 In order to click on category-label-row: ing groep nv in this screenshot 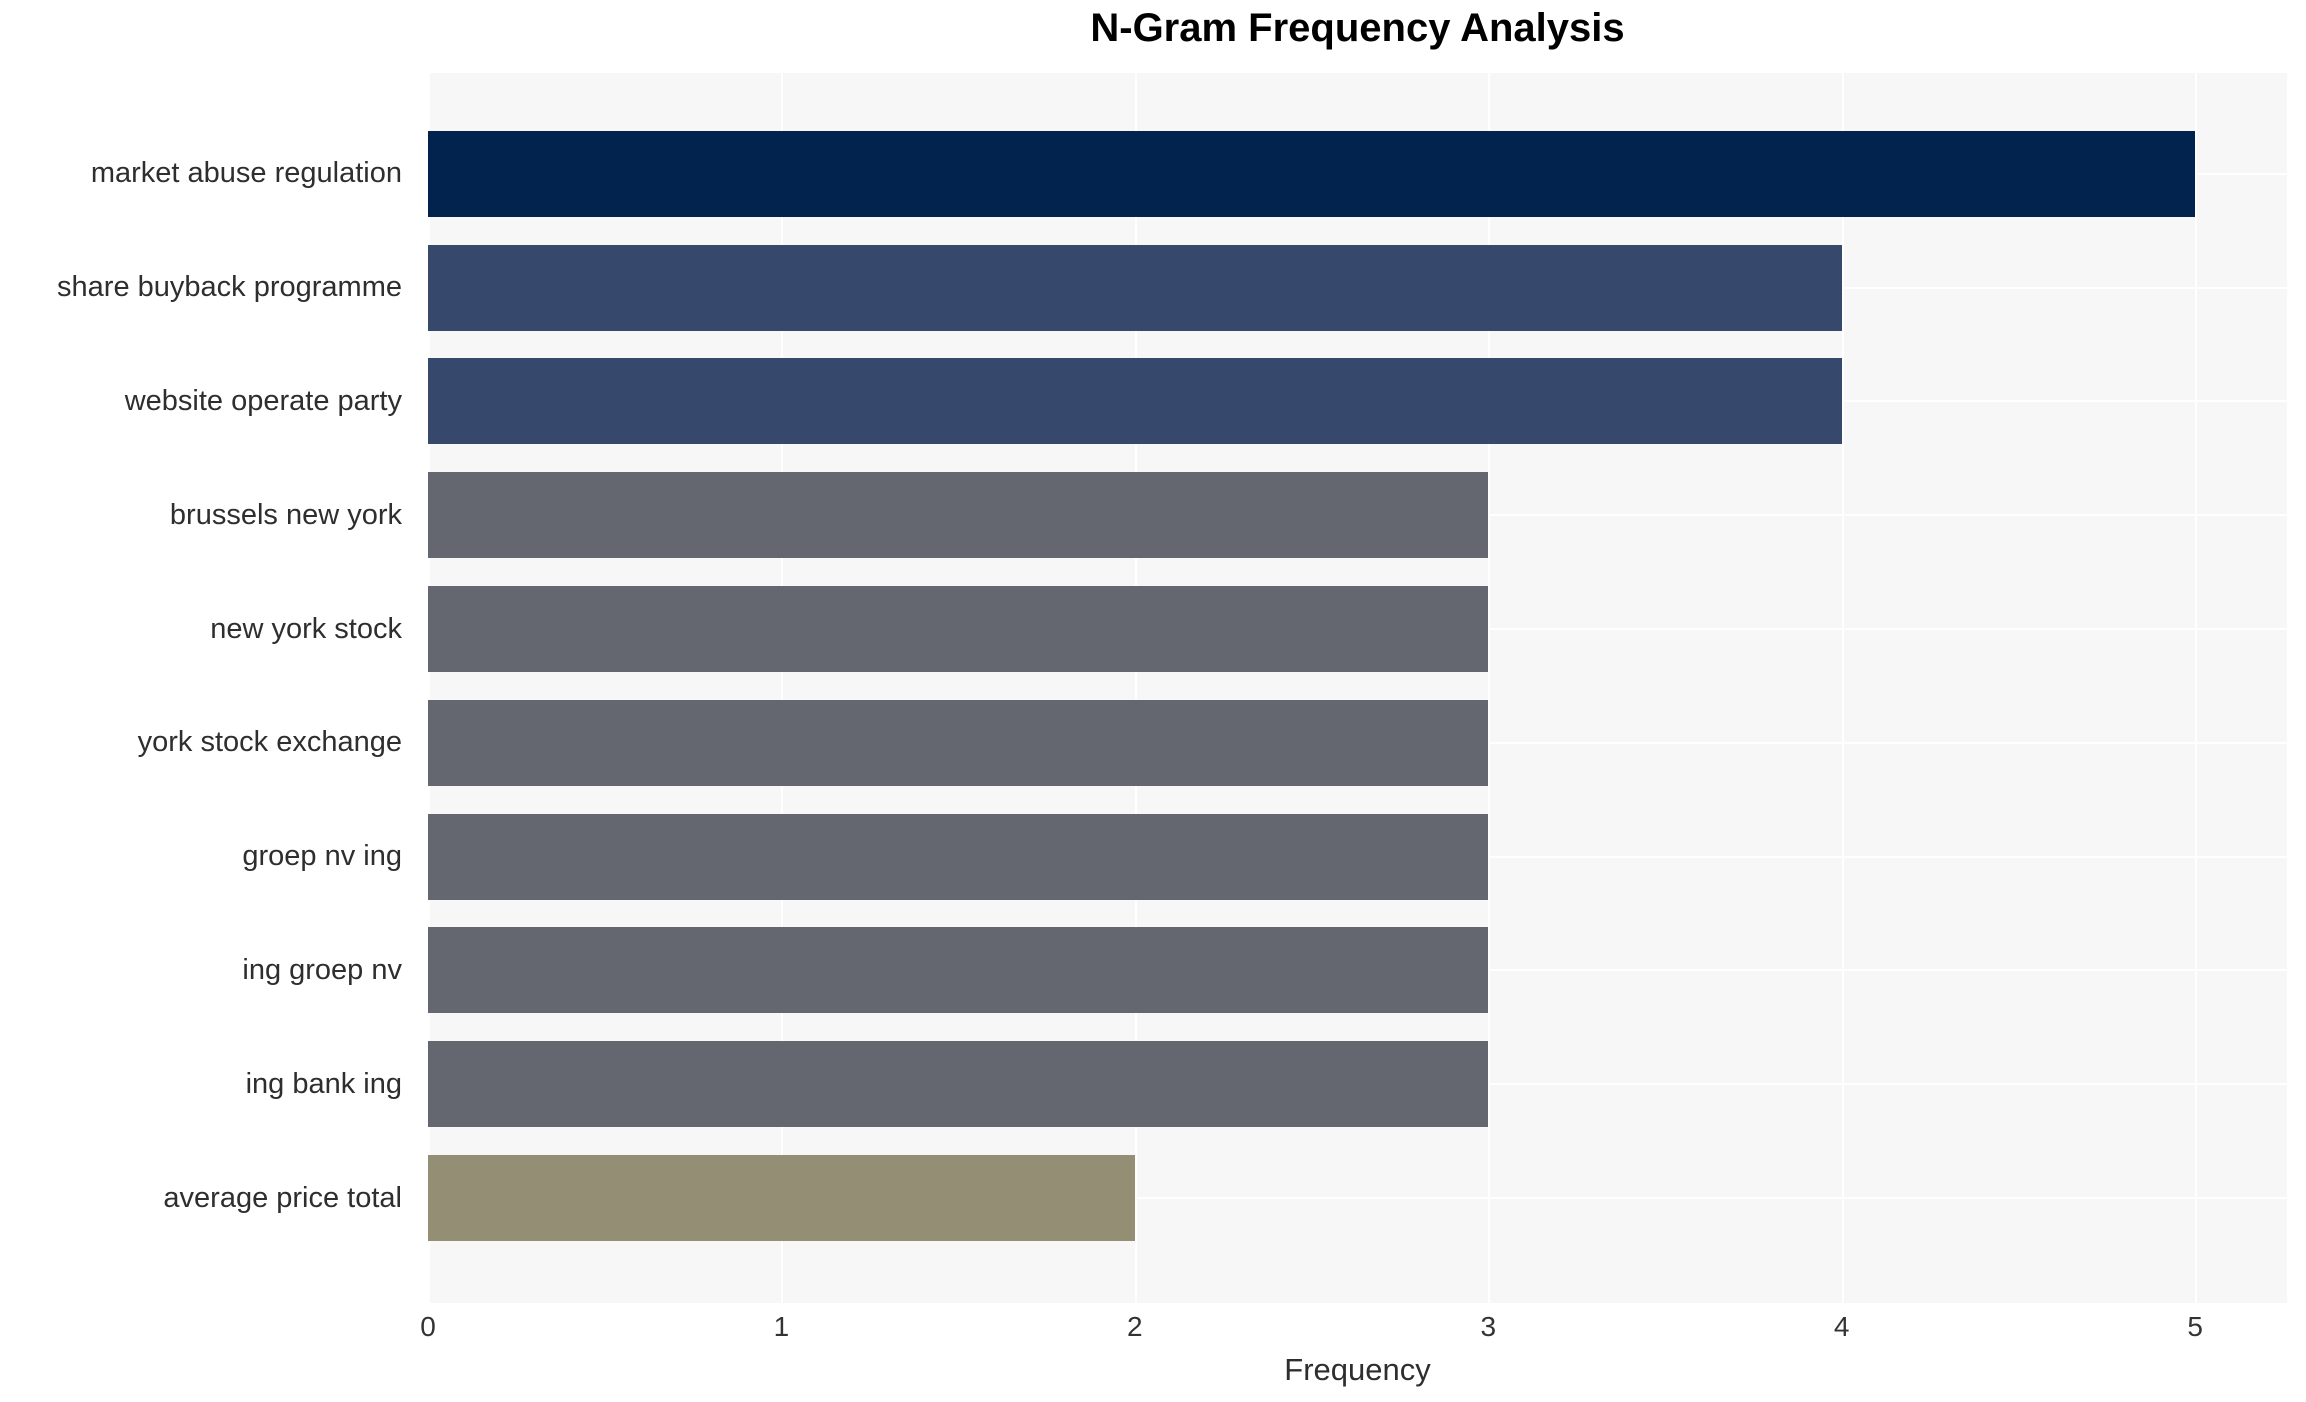, I will do `click(206, 971)`.